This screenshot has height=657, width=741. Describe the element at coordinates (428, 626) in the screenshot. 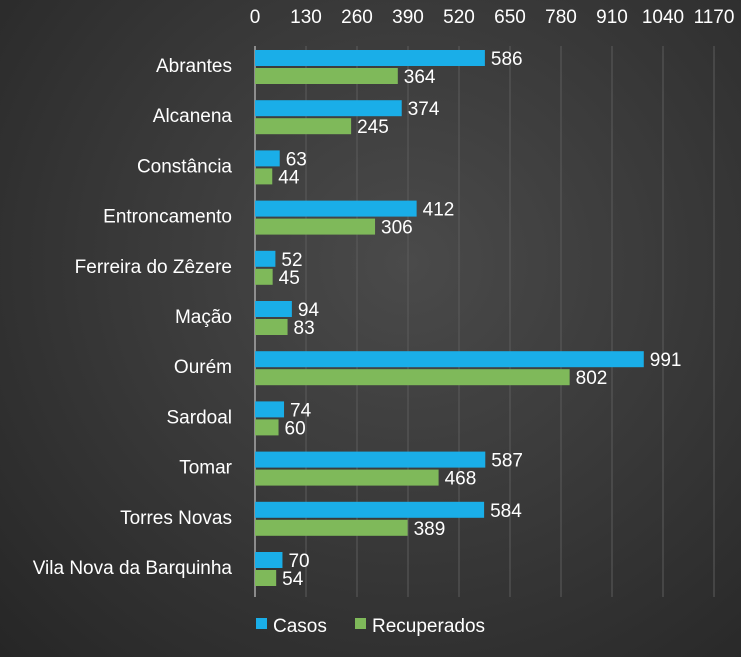

I see `legend-label: Recuperados` at that location.